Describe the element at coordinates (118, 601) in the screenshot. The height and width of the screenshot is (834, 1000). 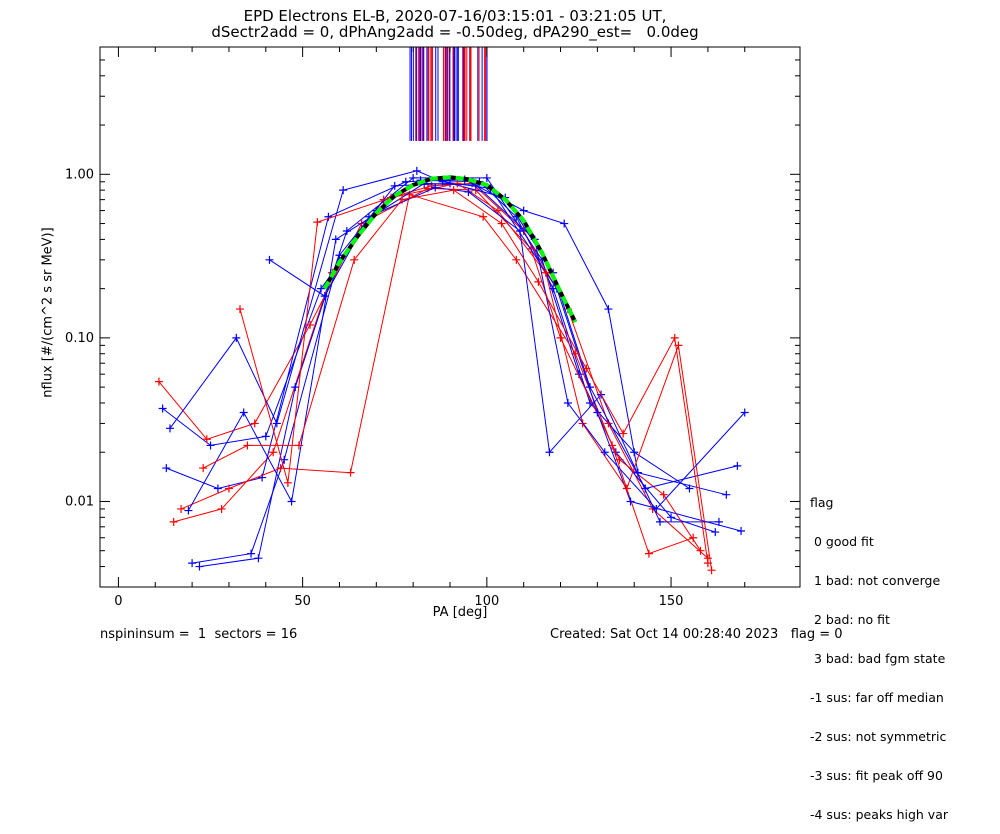
I see `x-tick-label: 0` at that location.